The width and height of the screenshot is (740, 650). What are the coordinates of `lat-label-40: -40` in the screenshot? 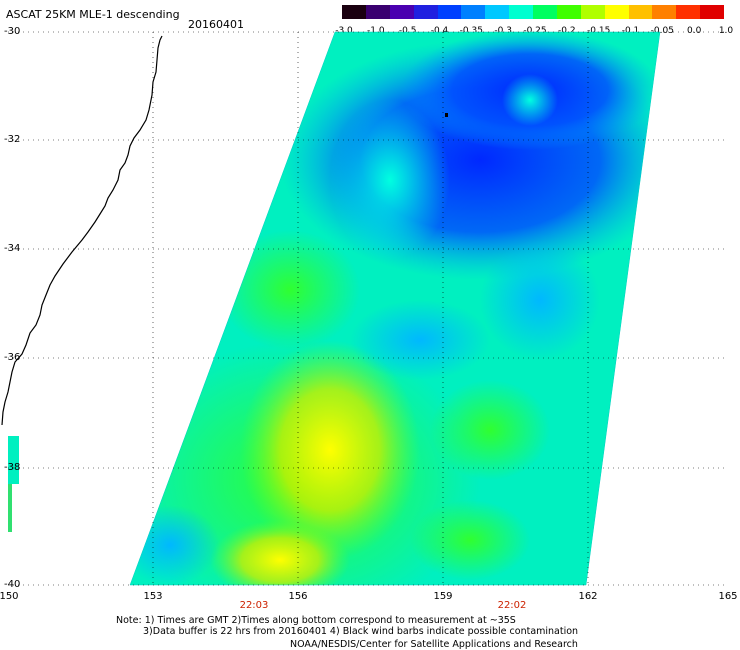 It's located at (12, 584).